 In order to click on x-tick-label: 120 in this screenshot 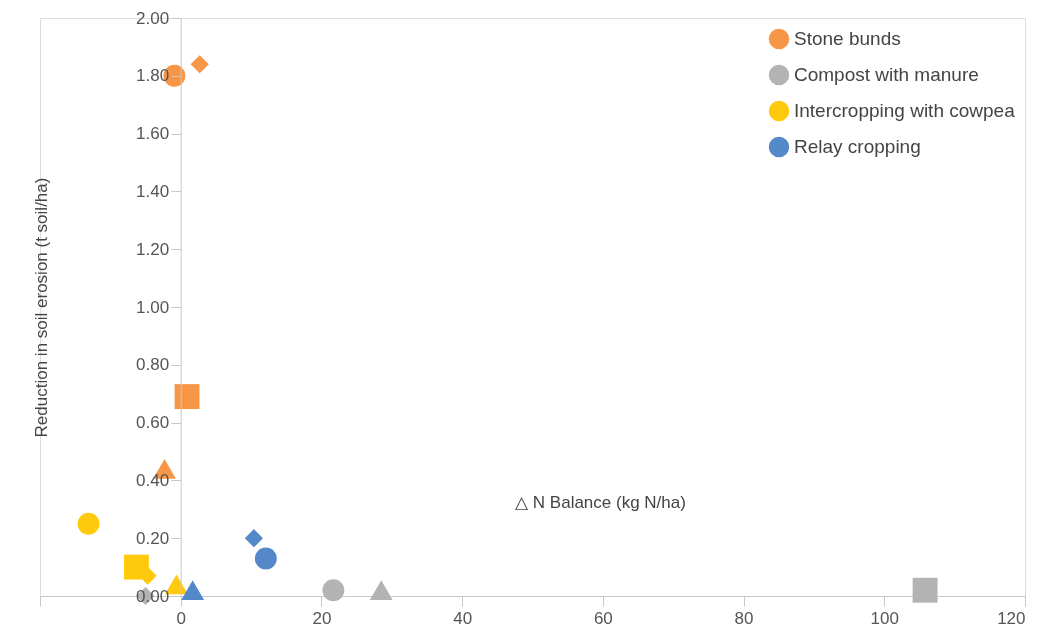, I will do `click(1011, 618)`.